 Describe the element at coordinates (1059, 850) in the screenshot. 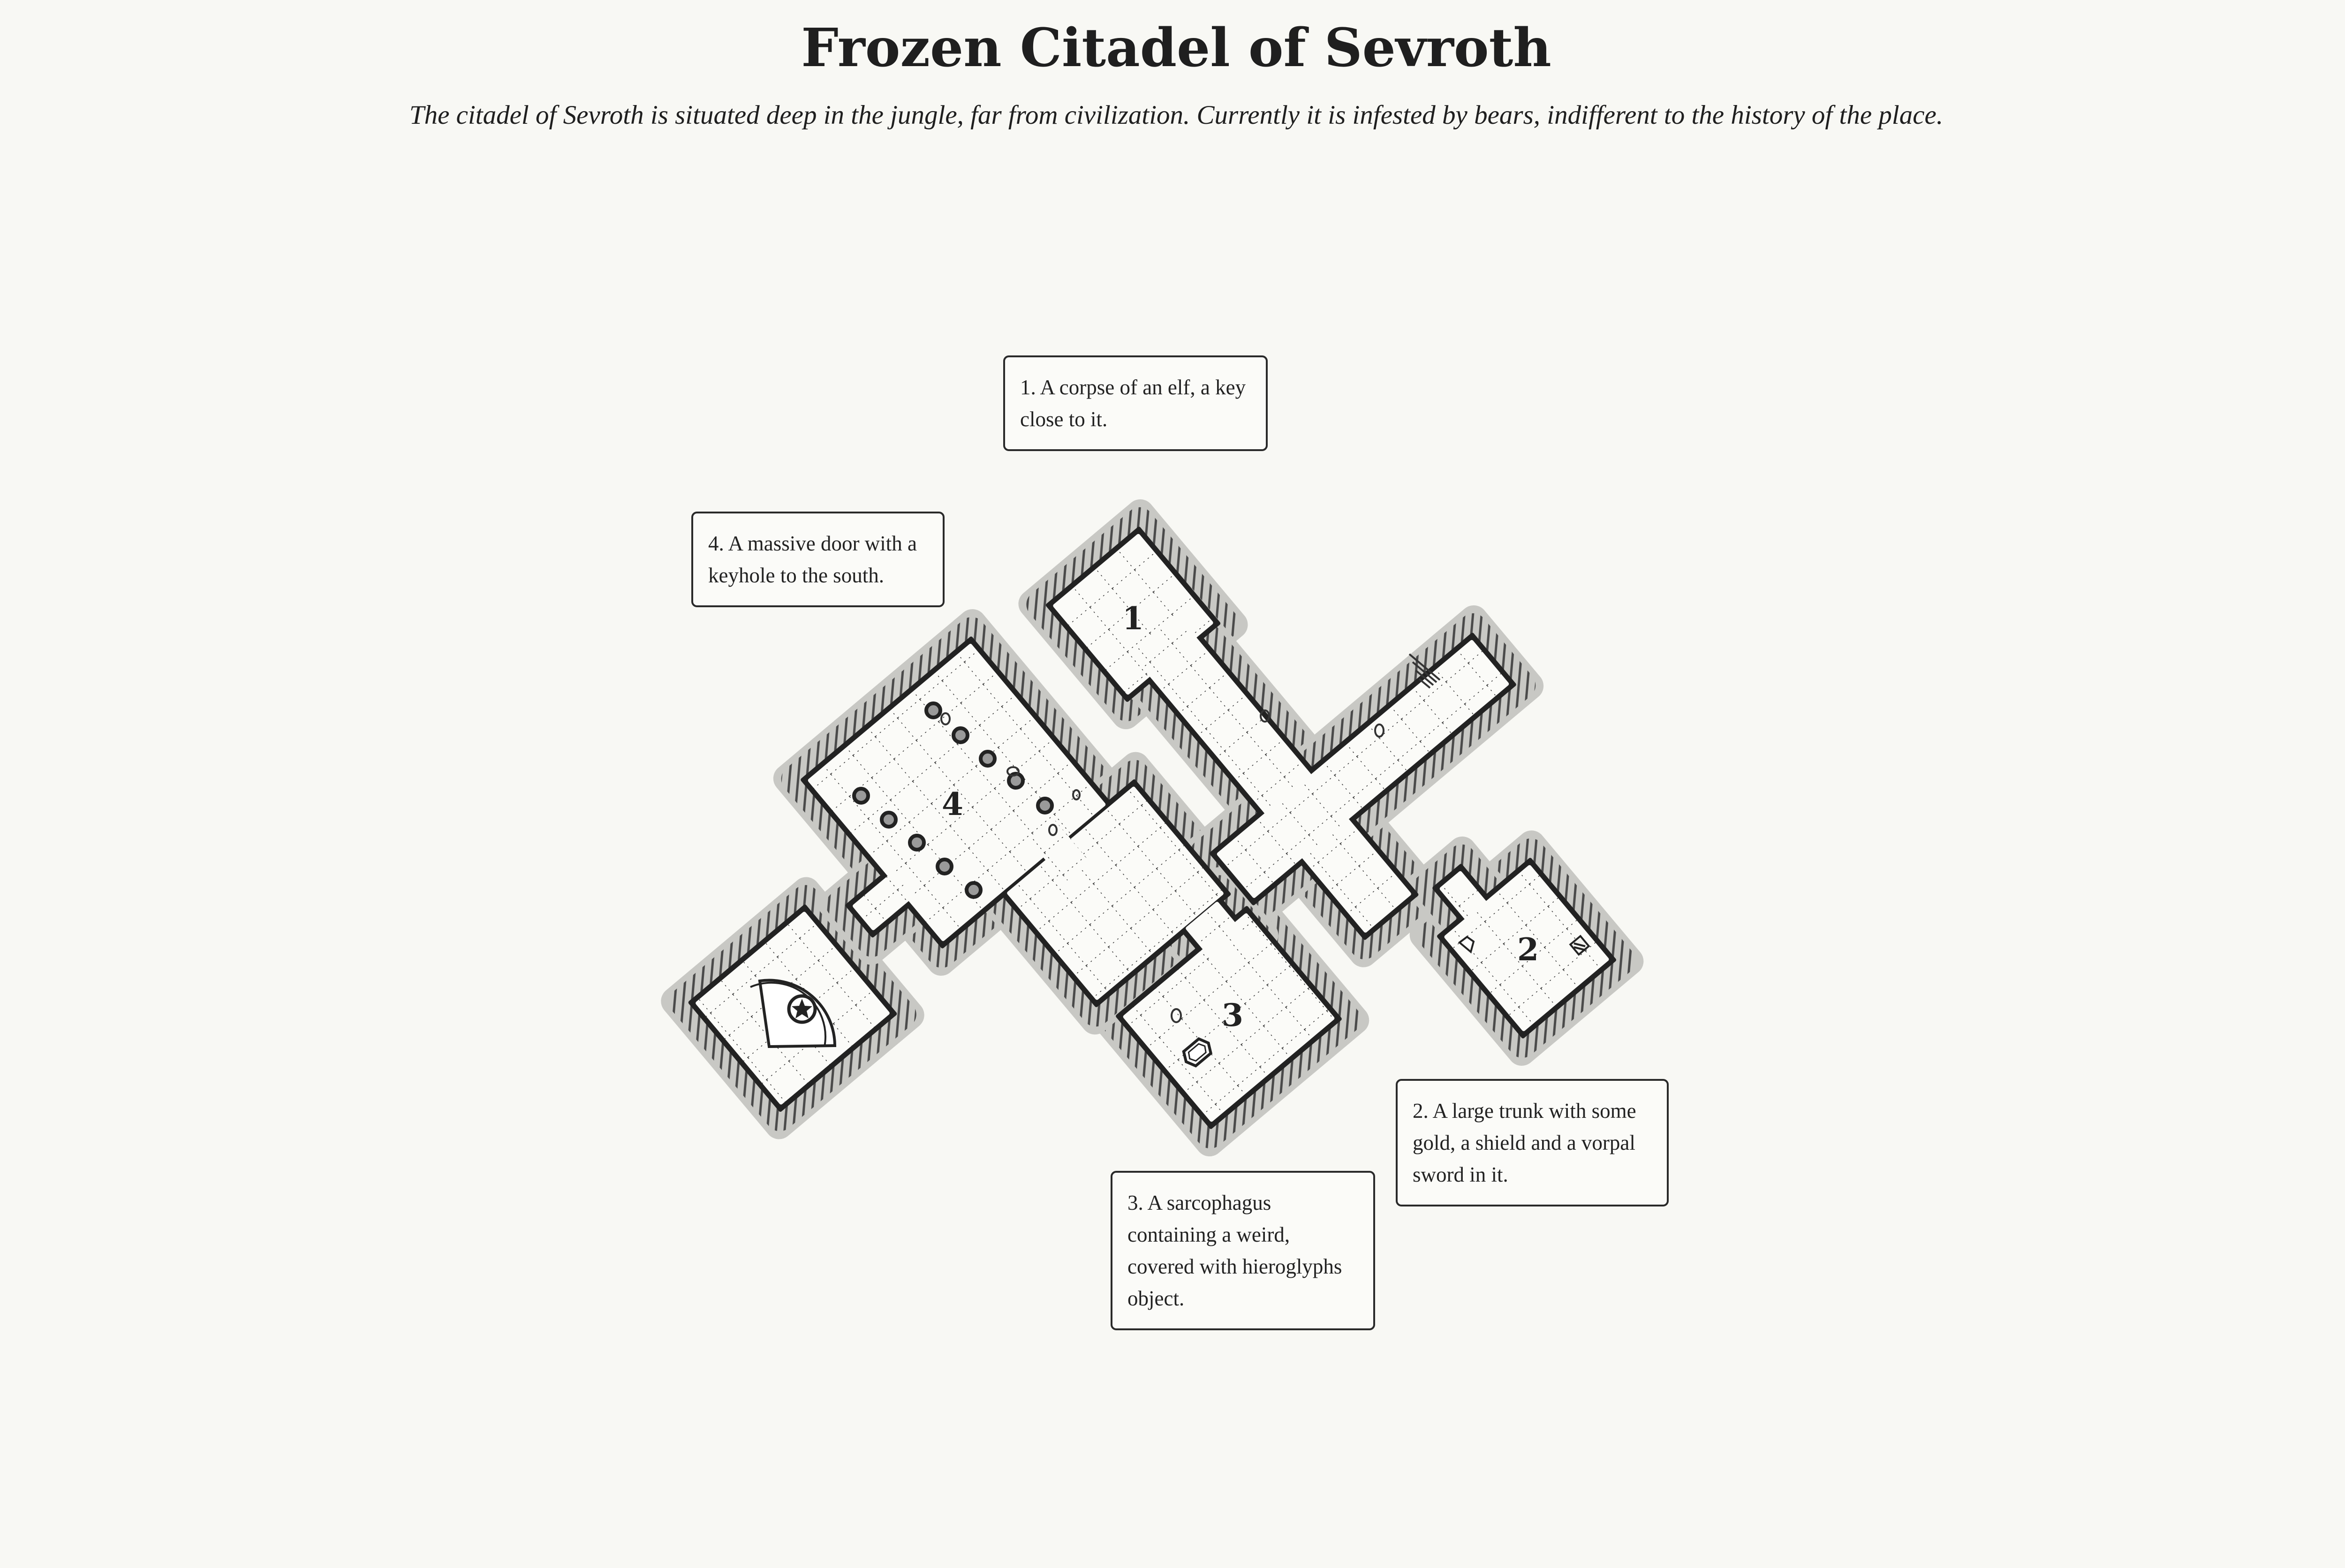

I see `link-4-hall-grid` at that location.